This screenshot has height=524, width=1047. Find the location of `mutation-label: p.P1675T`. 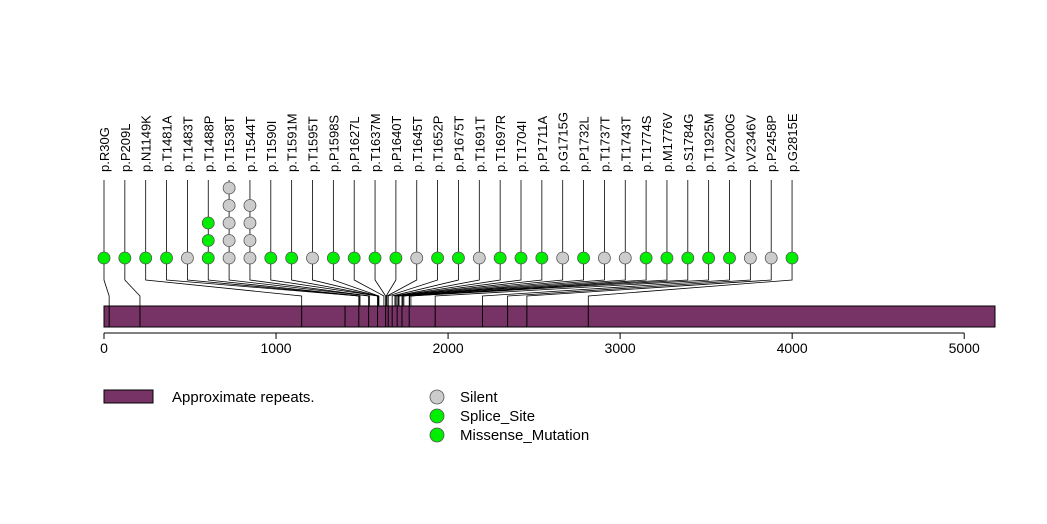

mutation-label: p.P1675T is located at coordinates (458, 144).